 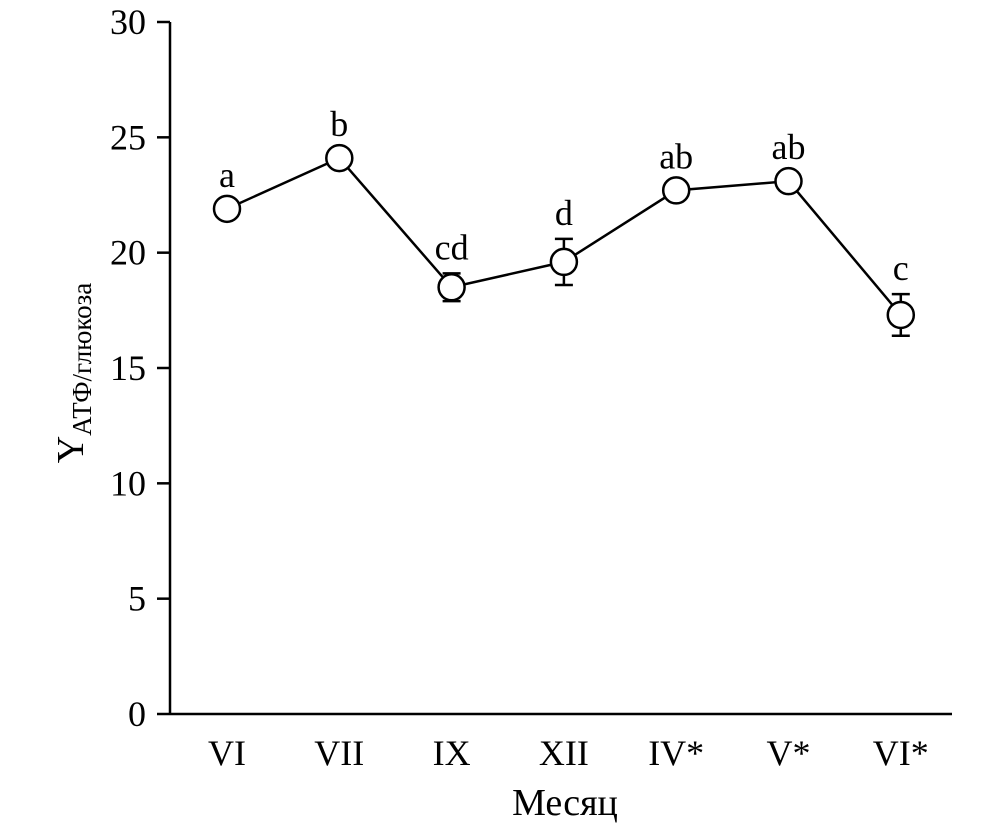 What do you see at coordinates (452, 247) in the screenshot?
I see `significance-label: cd` at bounding box center [452, 247].